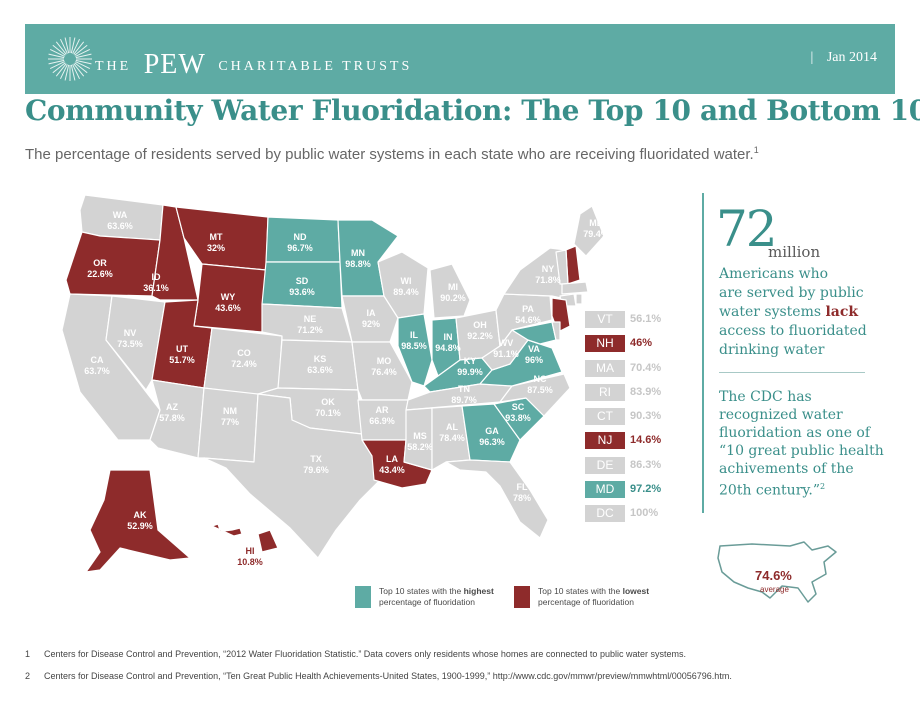 This screenshot has height=704, width=920. What do you see at coordinates (315, 66) in the screenshot?
I see `brand-suffix: CHARITABLE TRUSTS` at bounding box center [315, 66].